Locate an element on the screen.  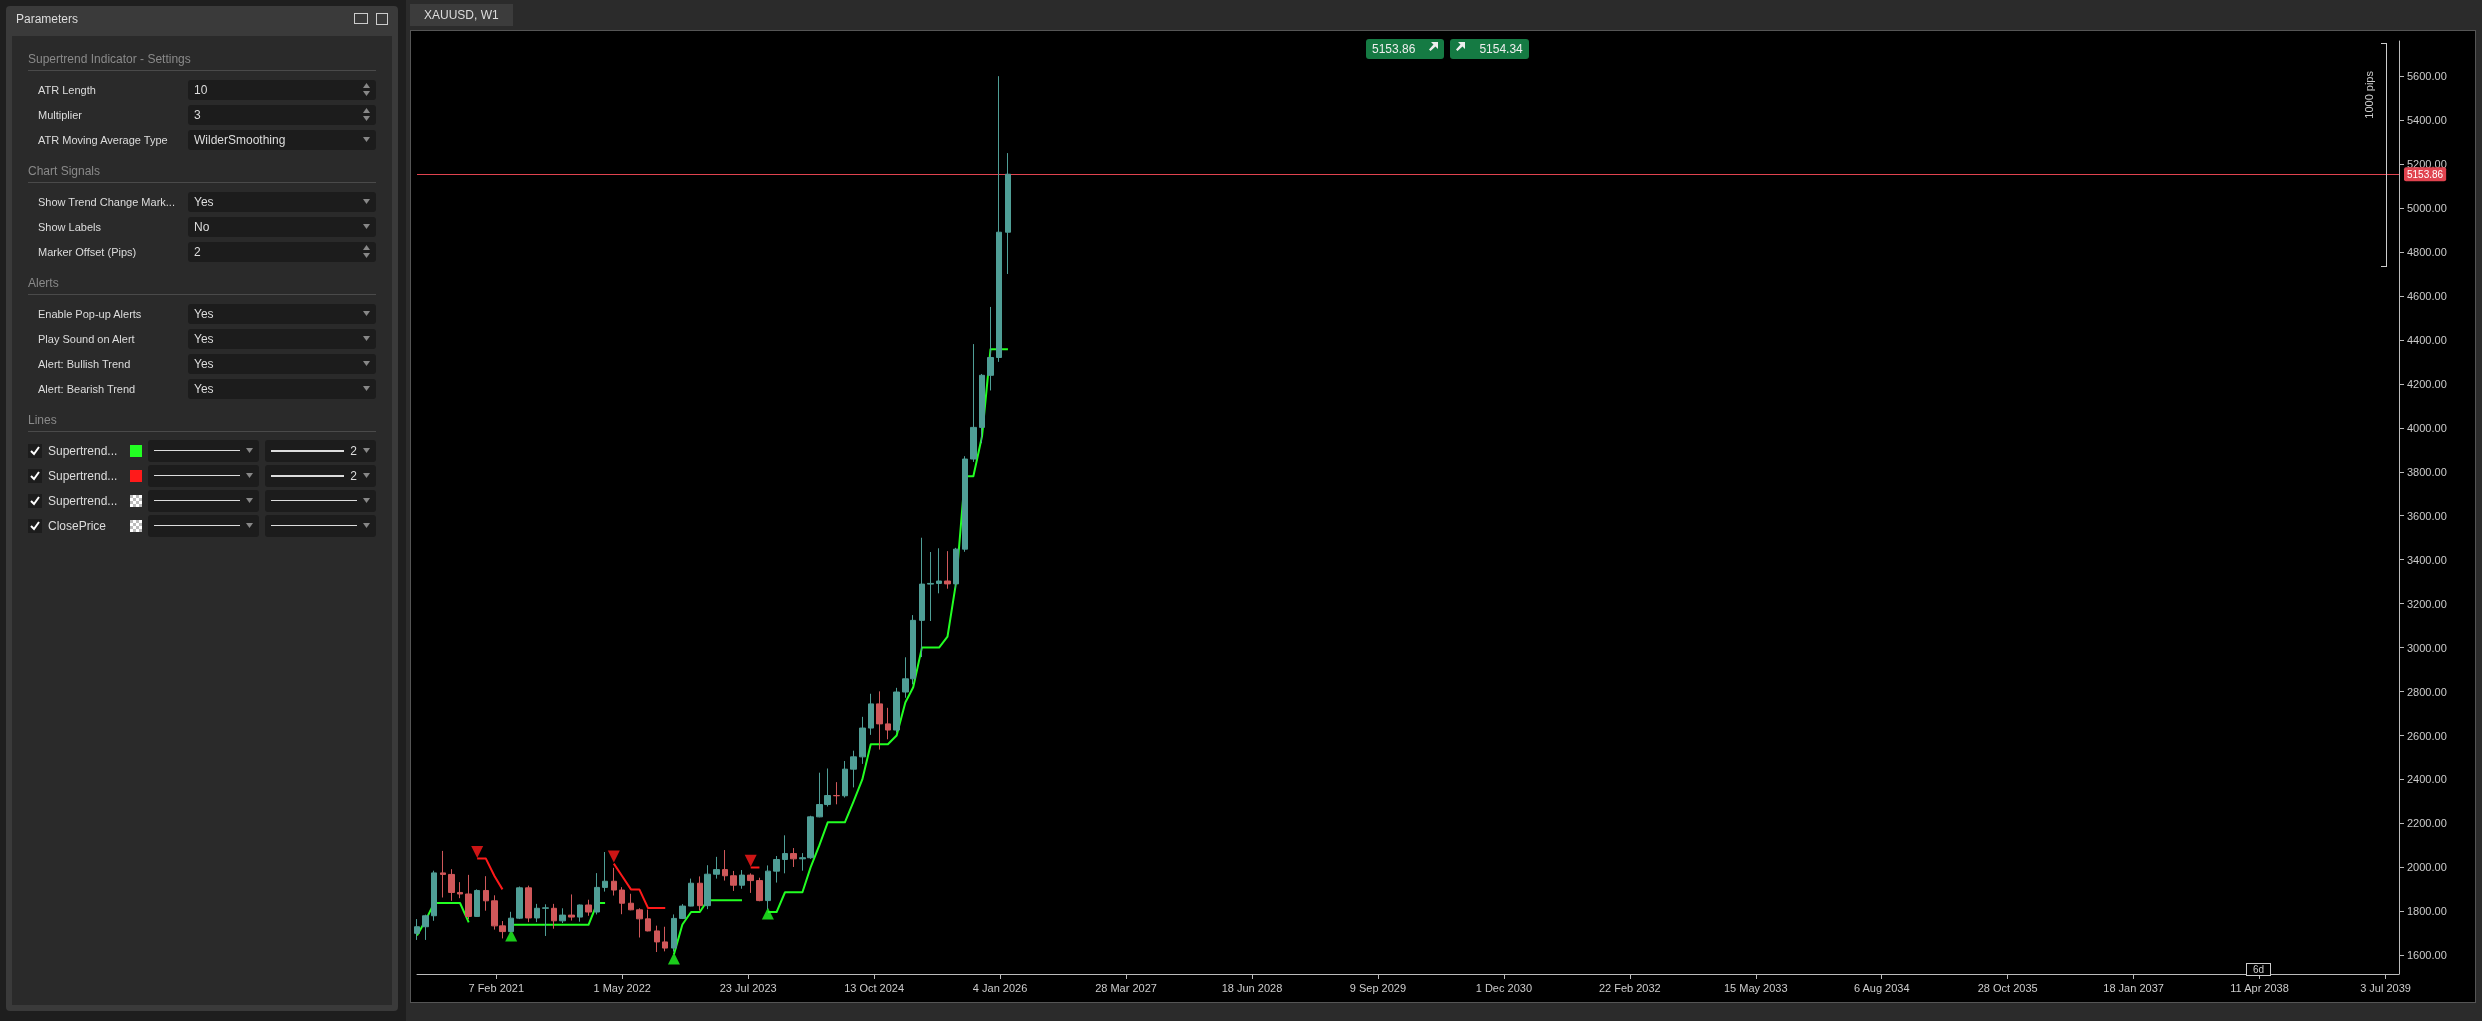
text: Chart Signals is located at coordinates (202, 173).